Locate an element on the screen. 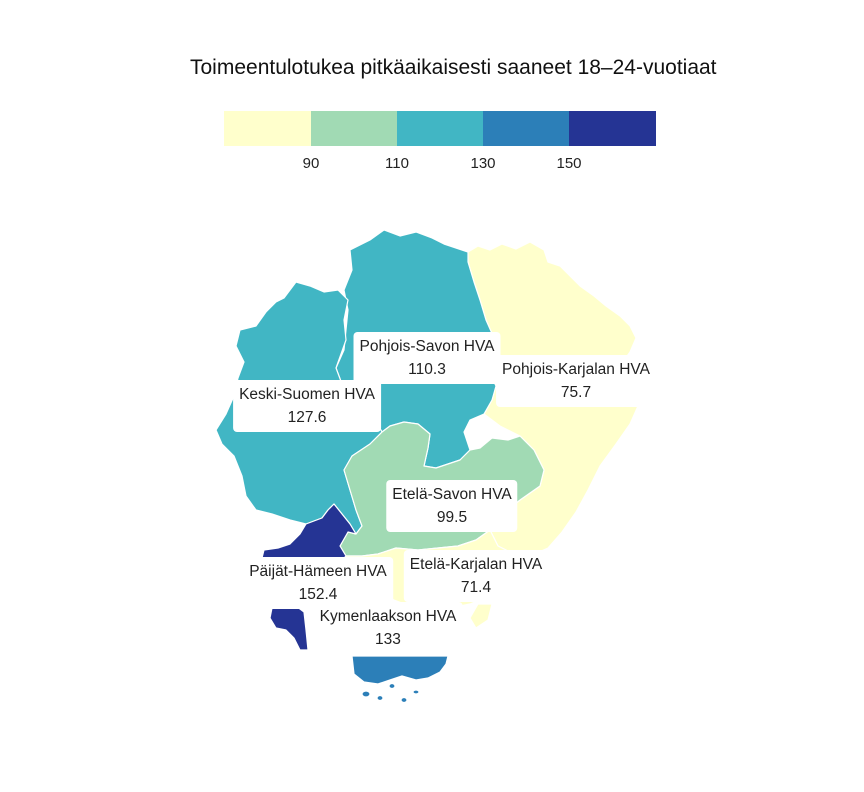 The image size is (864, 792). region-name: Päijät-Hämeen HVA is located at coordinates (318, 571).